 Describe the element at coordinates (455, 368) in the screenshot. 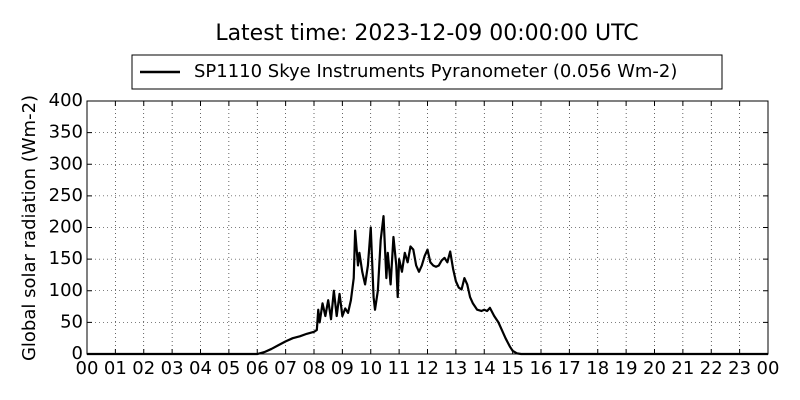

I see `x-tick-label: 13` at that location.